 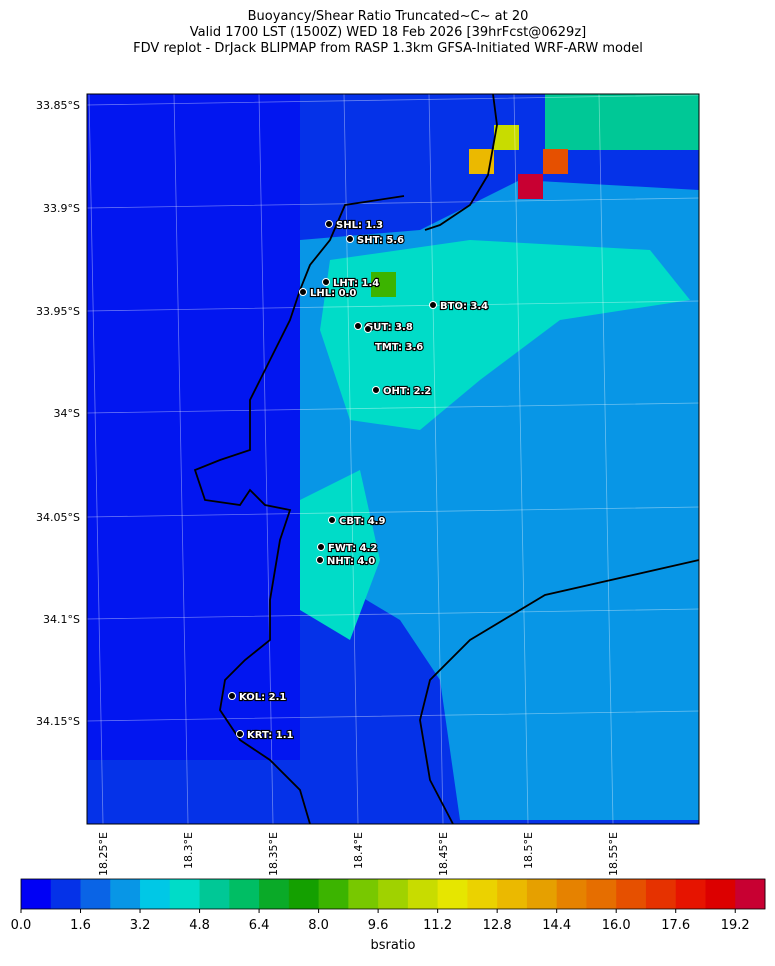 I want to click on lat-label: 34°S, so click(x=67, y=413).